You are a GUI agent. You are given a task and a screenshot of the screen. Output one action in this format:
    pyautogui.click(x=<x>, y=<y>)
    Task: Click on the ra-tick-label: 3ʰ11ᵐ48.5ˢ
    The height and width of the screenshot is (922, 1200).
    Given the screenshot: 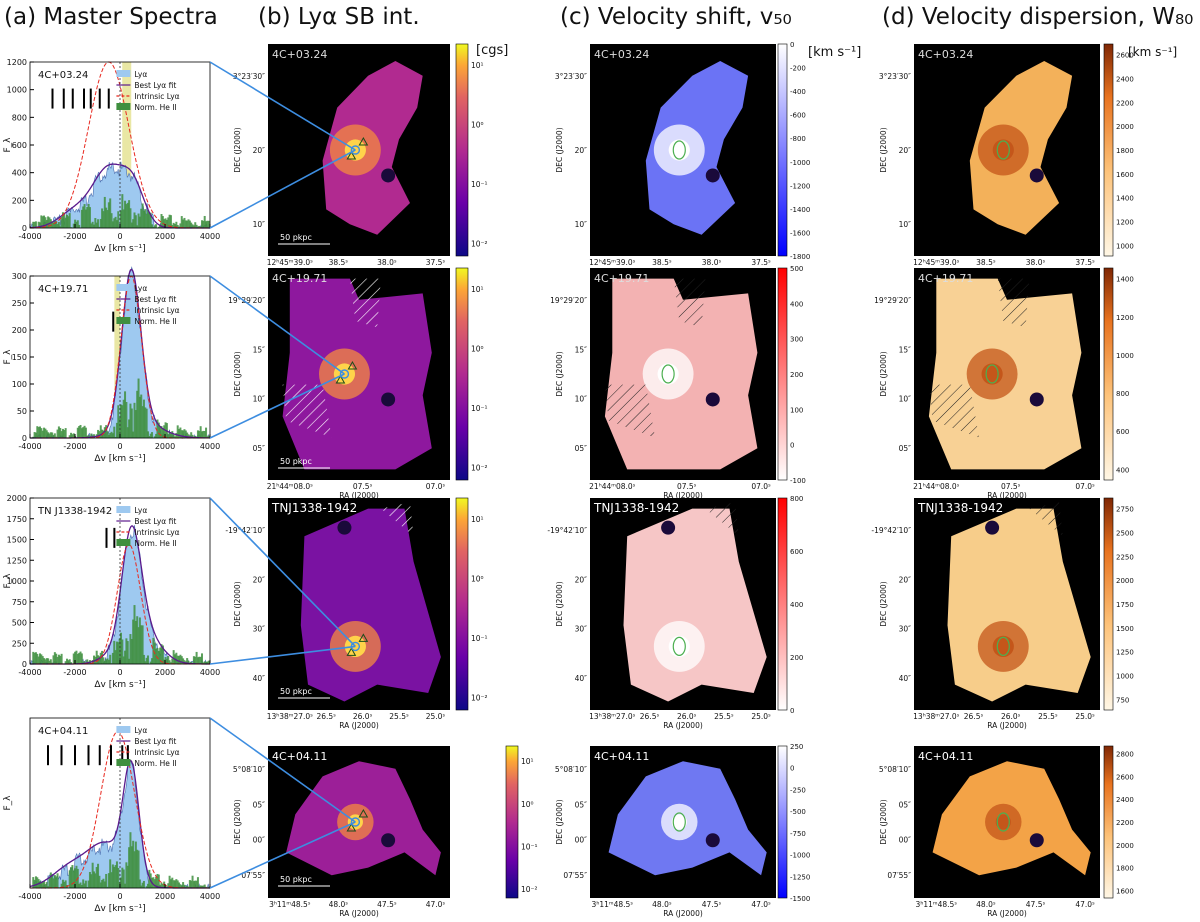 What is the action you would take?
    pyautogui.click(x=290, y=904)
    